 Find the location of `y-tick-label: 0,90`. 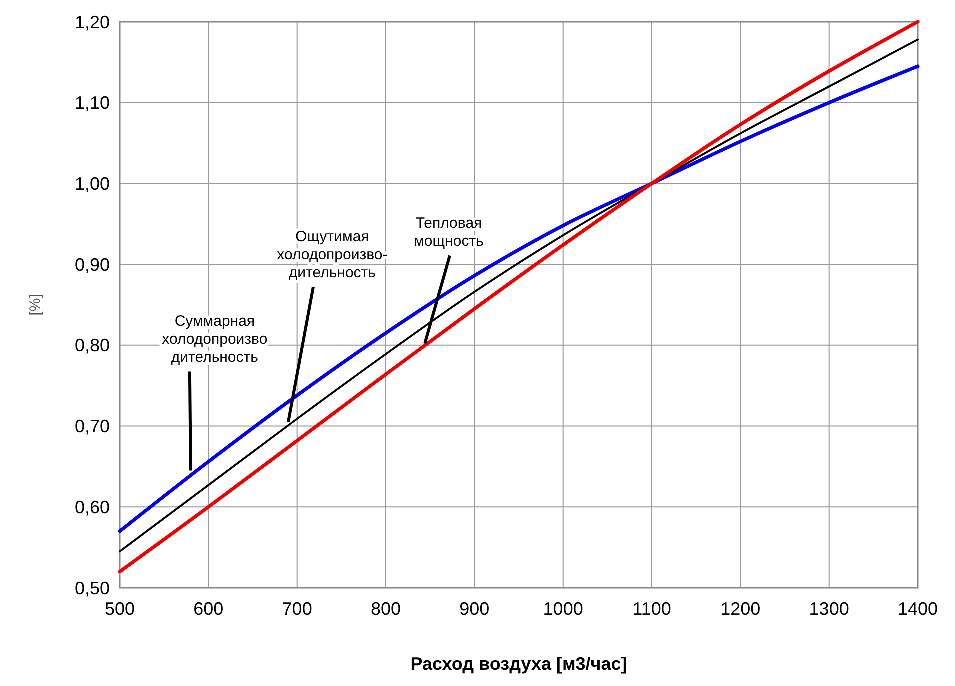

y-tick-label: 0,90 is located at coordinates (92, 264).